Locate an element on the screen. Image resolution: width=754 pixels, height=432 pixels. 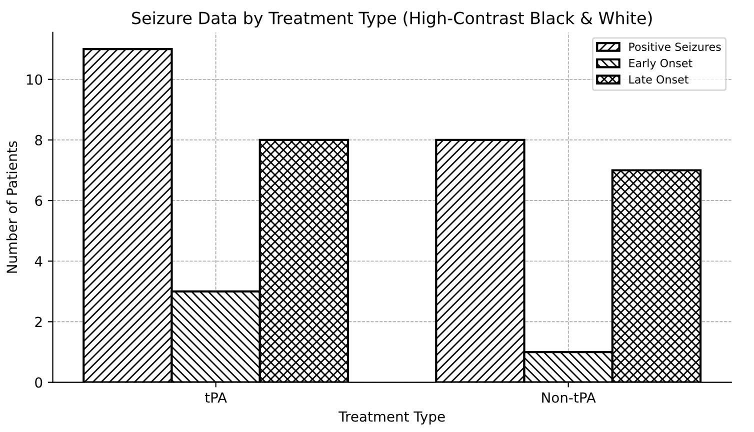
y-tick-label: 0 is located at coordinates (38, 382).